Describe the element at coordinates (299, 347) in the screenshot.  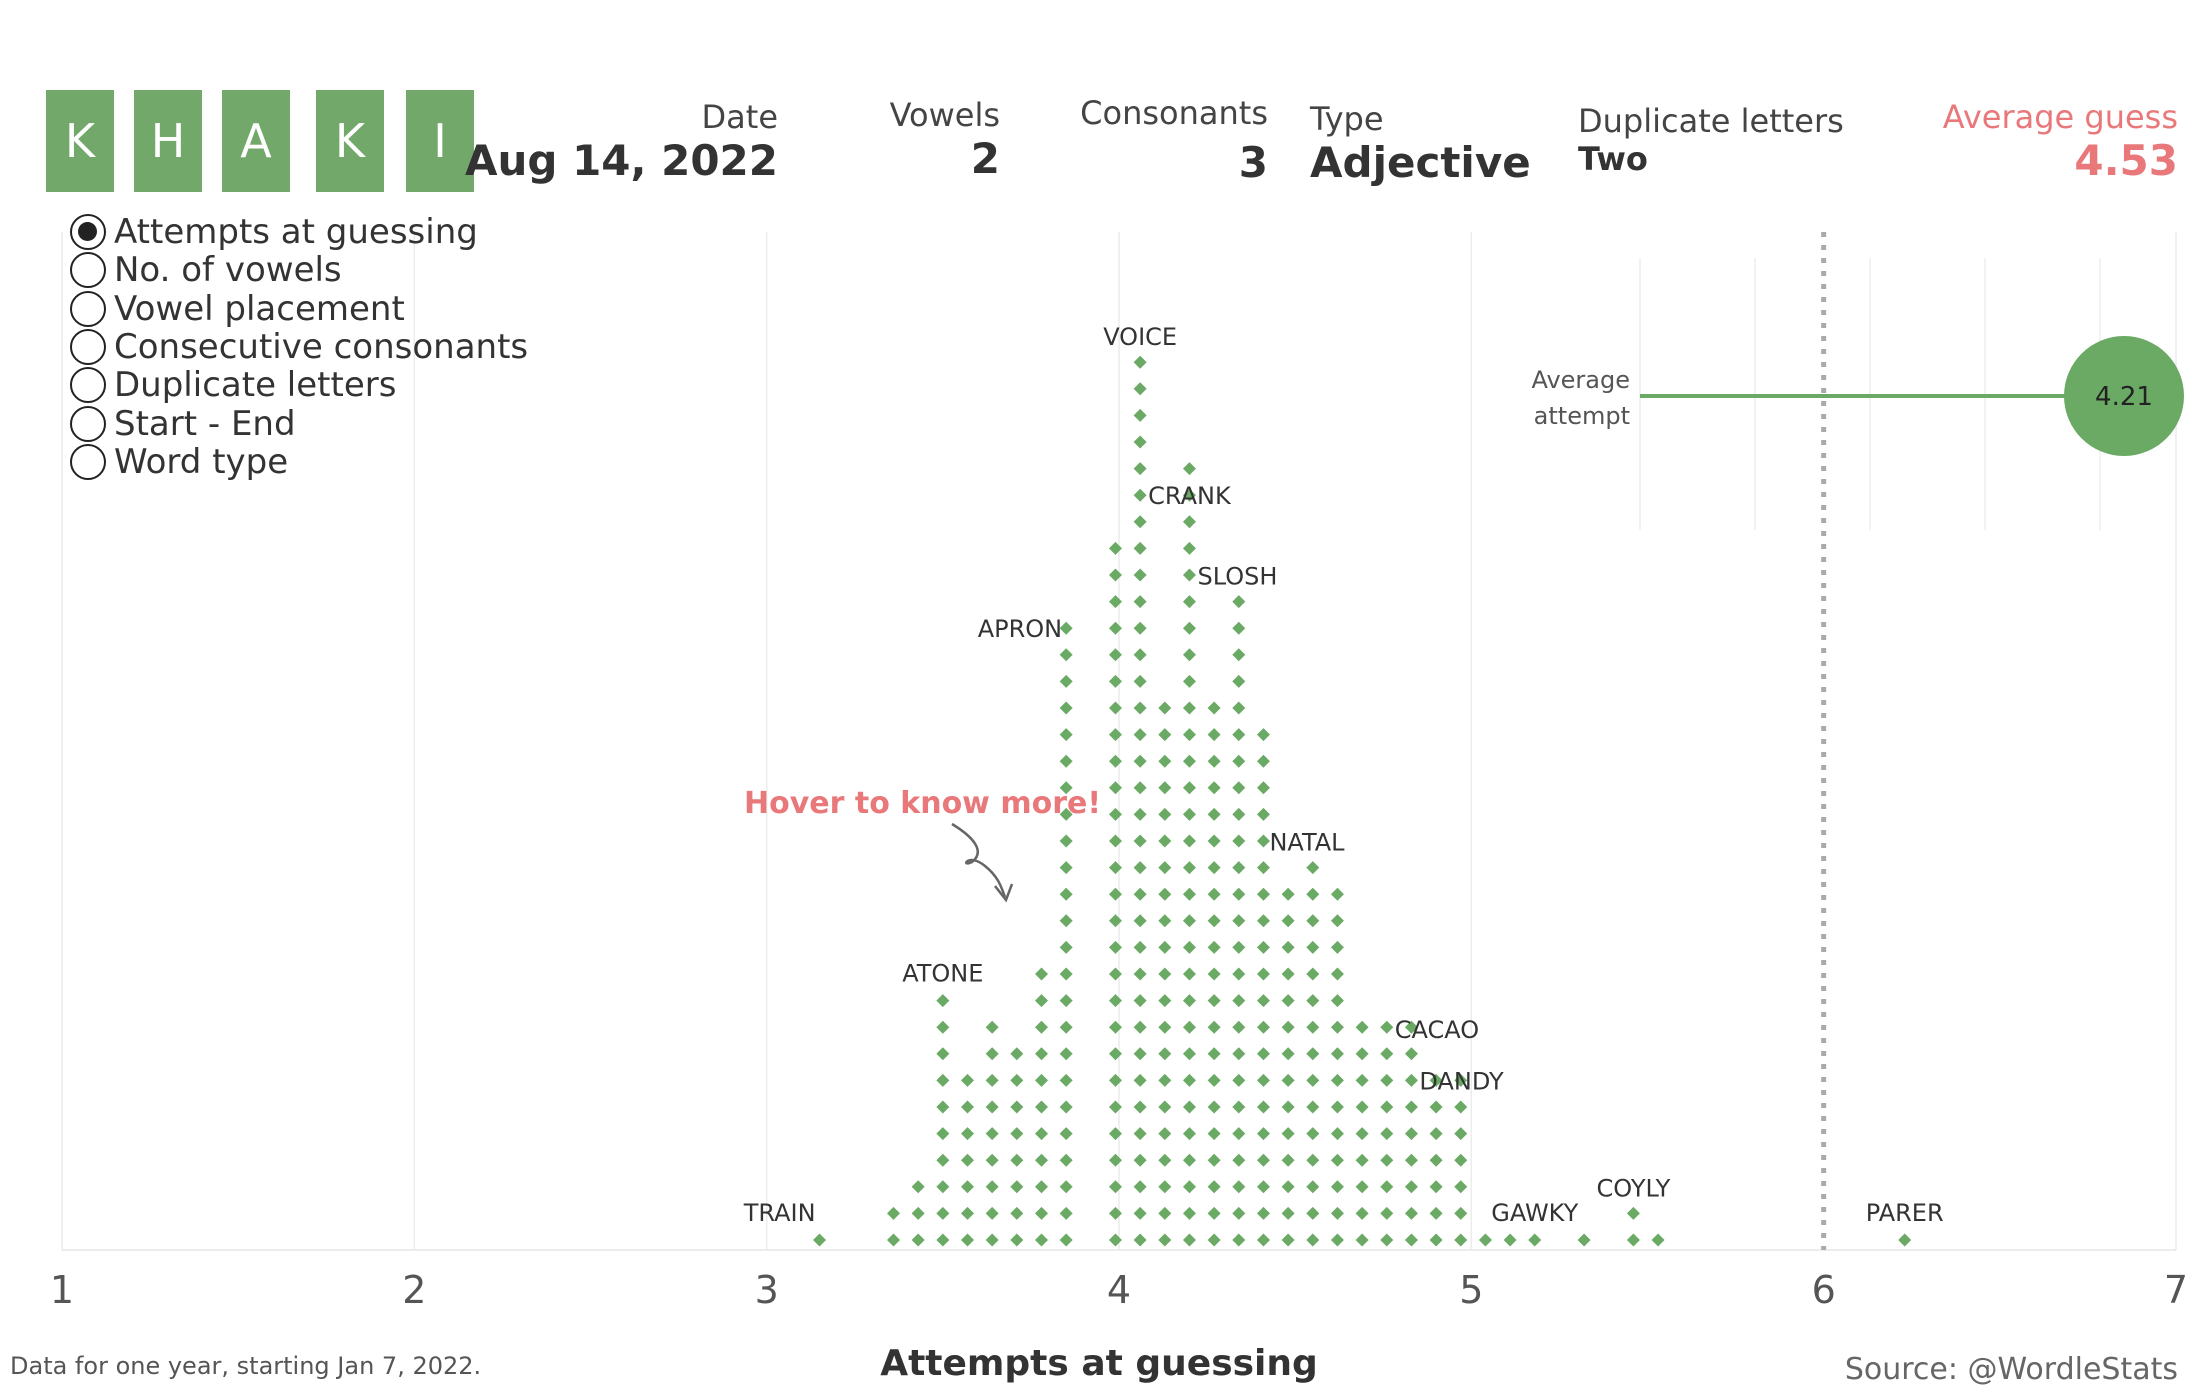
I see `radio-consecutive-consonants: Consecutive consonants` at that location.